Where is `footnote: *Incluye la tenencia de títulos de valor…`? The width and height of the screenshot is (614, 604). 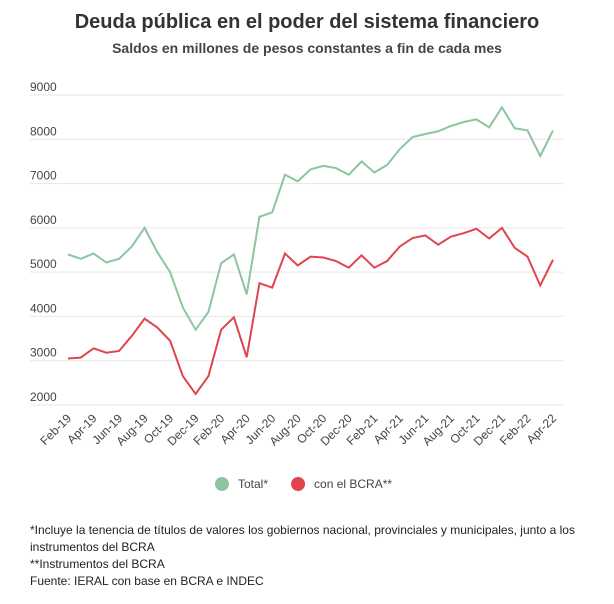 footnote: *Incluye la tenencia de títulos de valor… is located at coordinates (302, 530).